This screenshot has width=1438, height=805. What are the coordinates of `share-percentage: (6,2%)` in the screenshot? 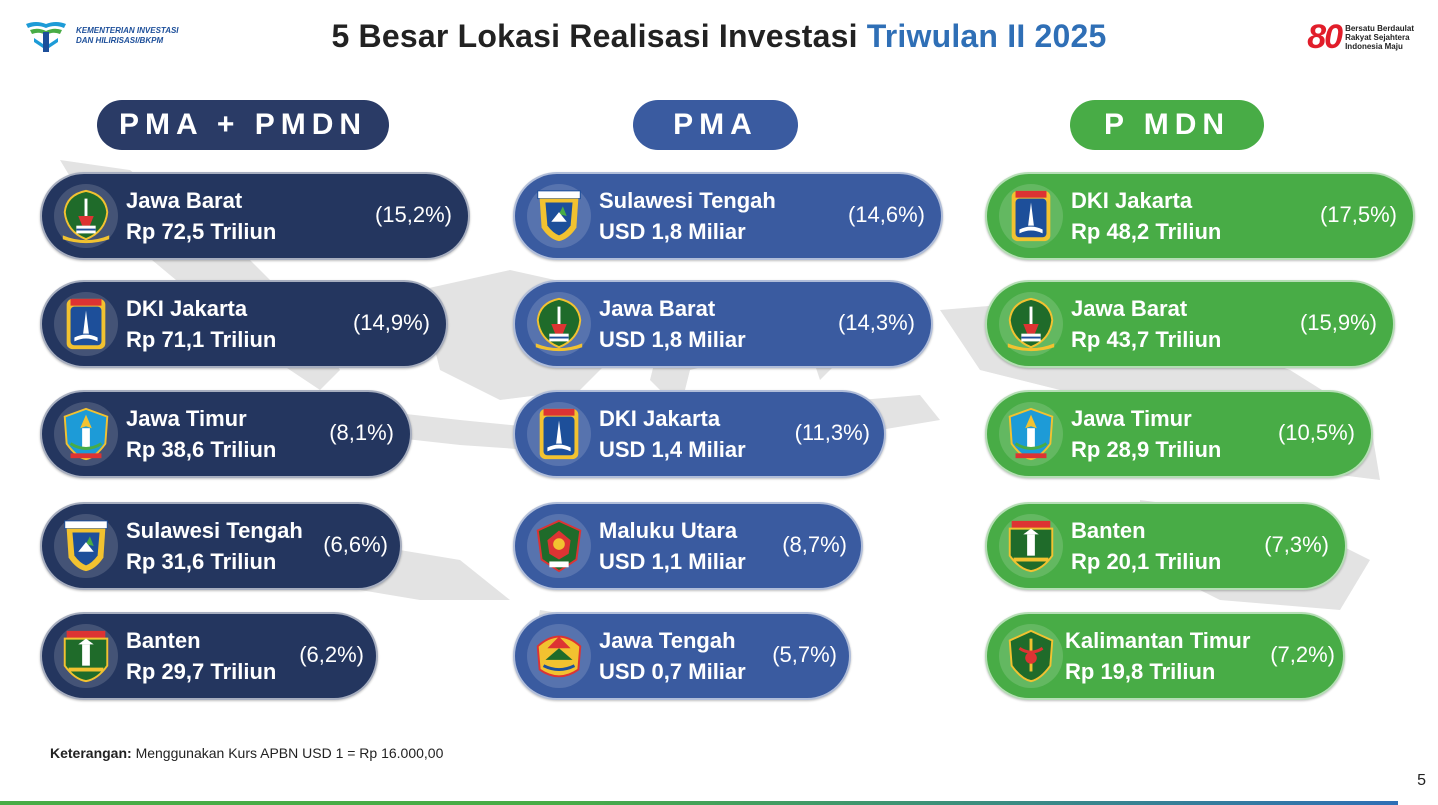 It's located at (331, 654).